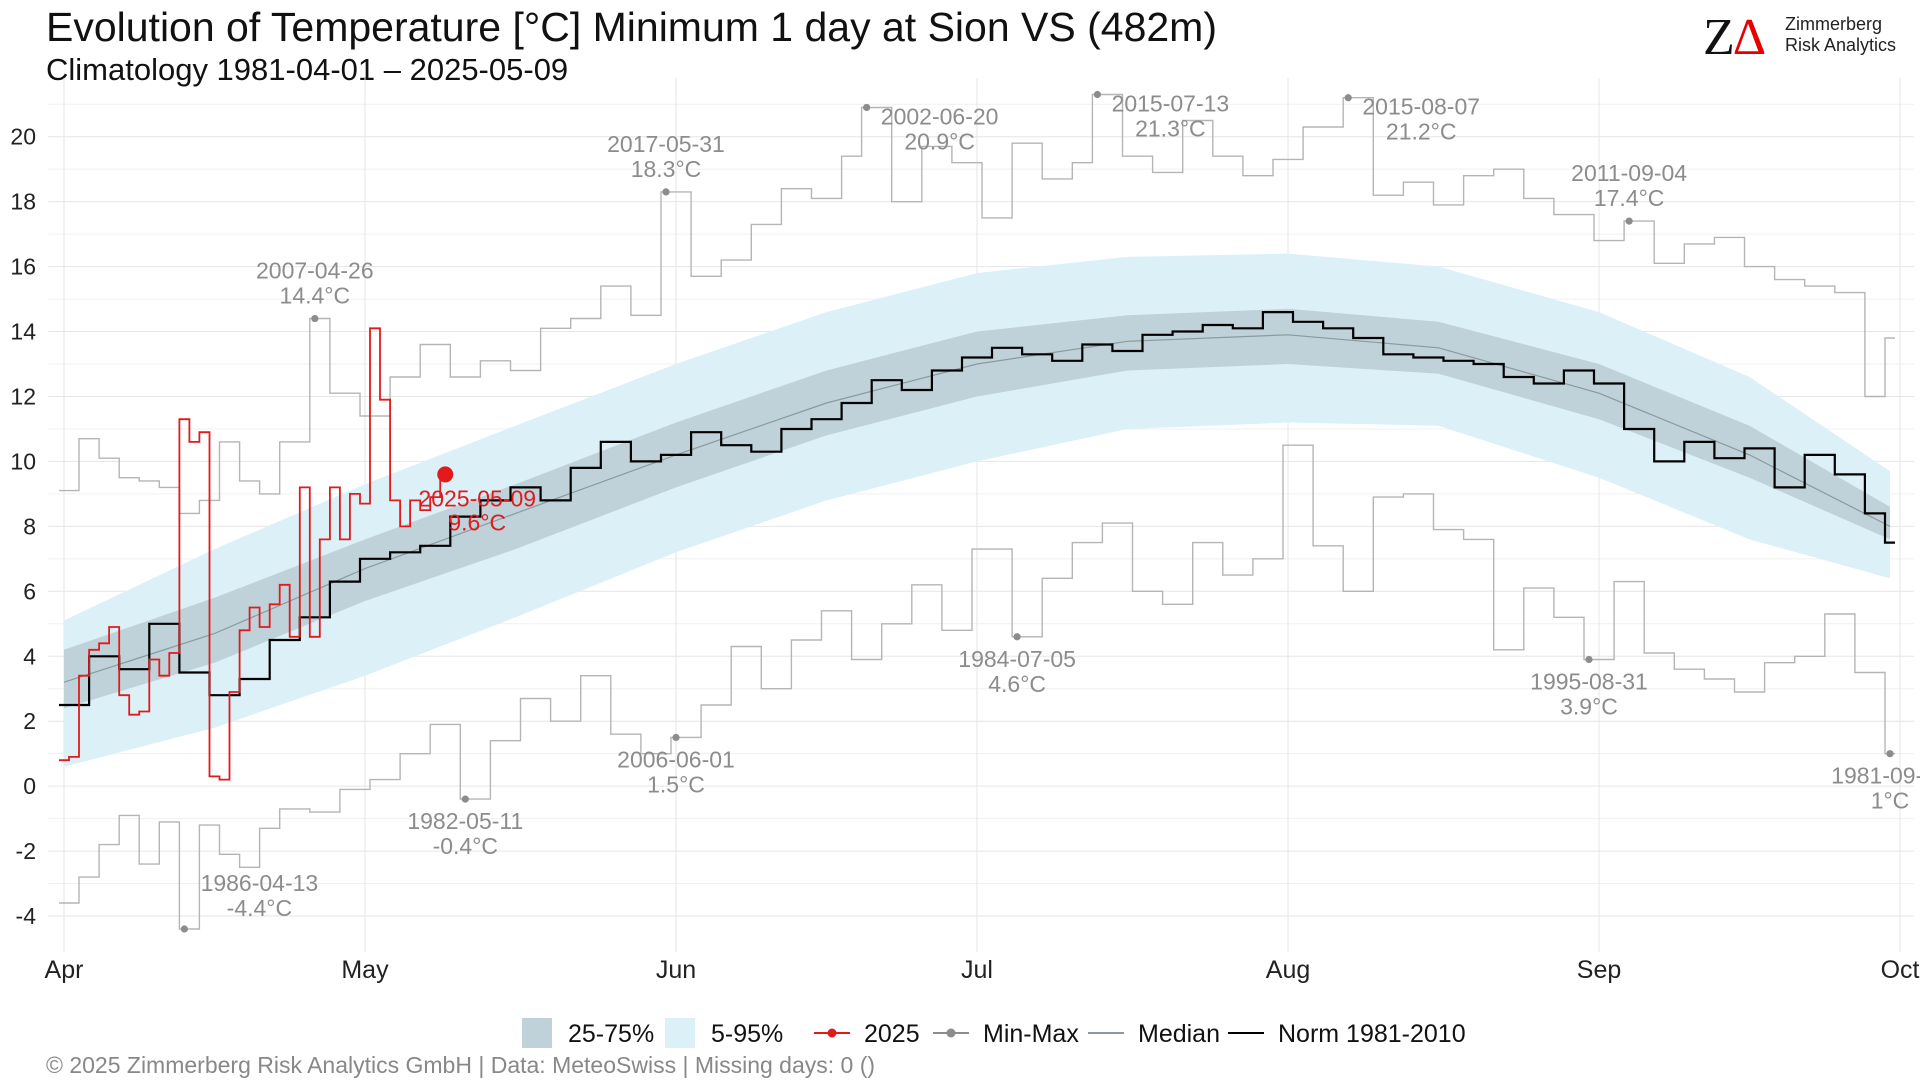  I want to click on record-date-label: 2015-07-13, so click(1171, 103).